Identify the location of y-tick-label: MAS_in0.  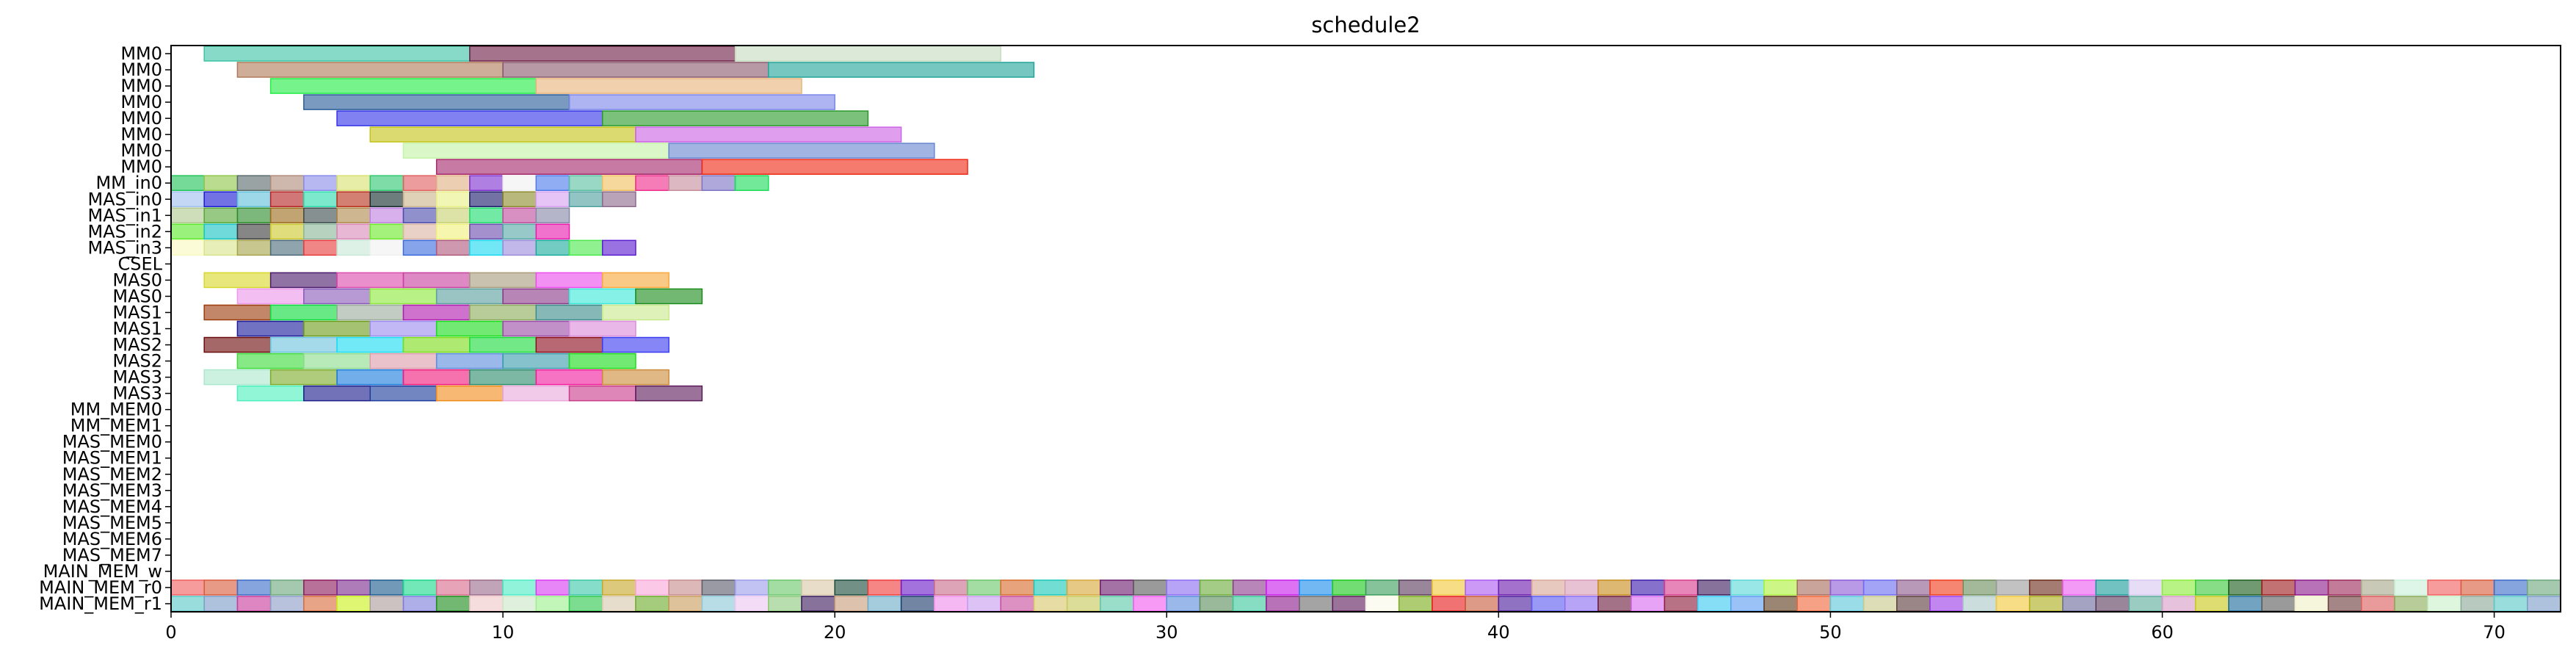
(125, 199).